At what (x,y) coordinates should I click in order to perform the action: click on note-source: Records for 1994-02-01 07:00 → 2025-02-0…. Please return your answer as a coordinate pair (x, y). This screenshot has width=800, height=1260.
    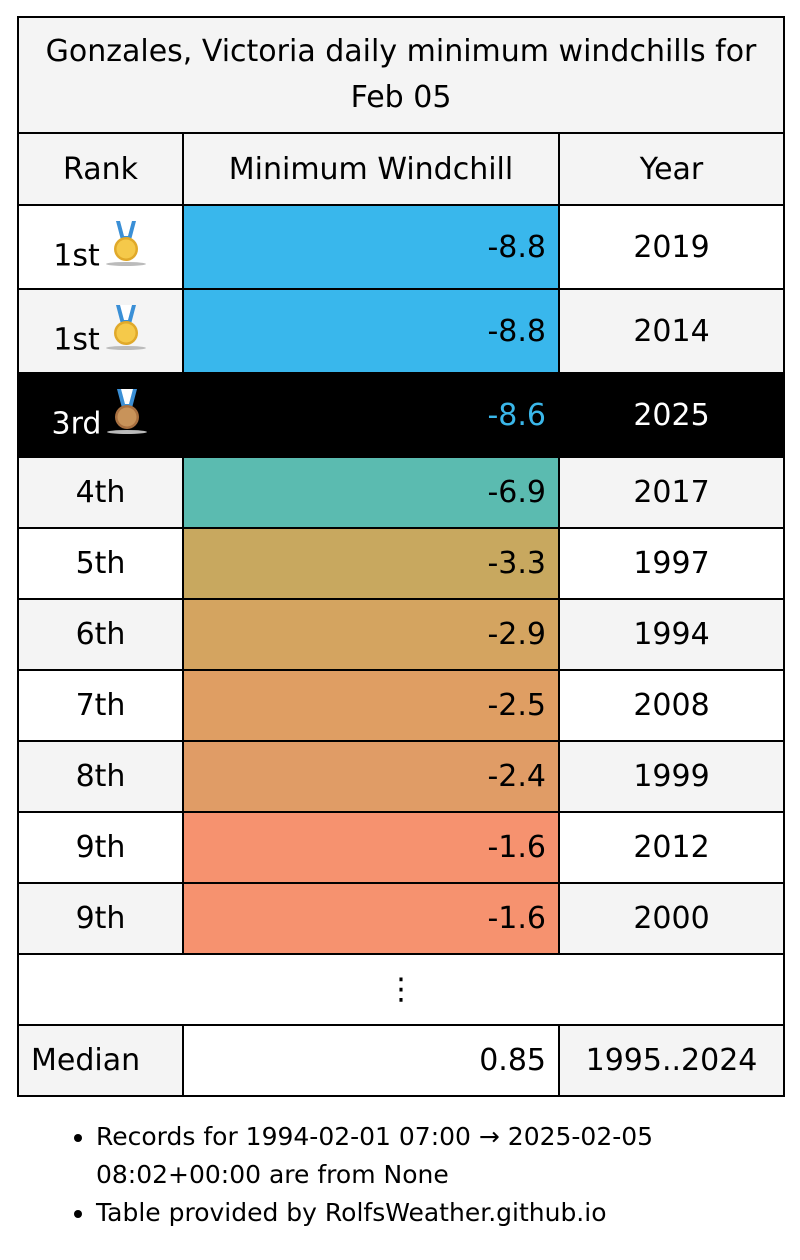
    Looking at the image, I should click on (446, 1156).